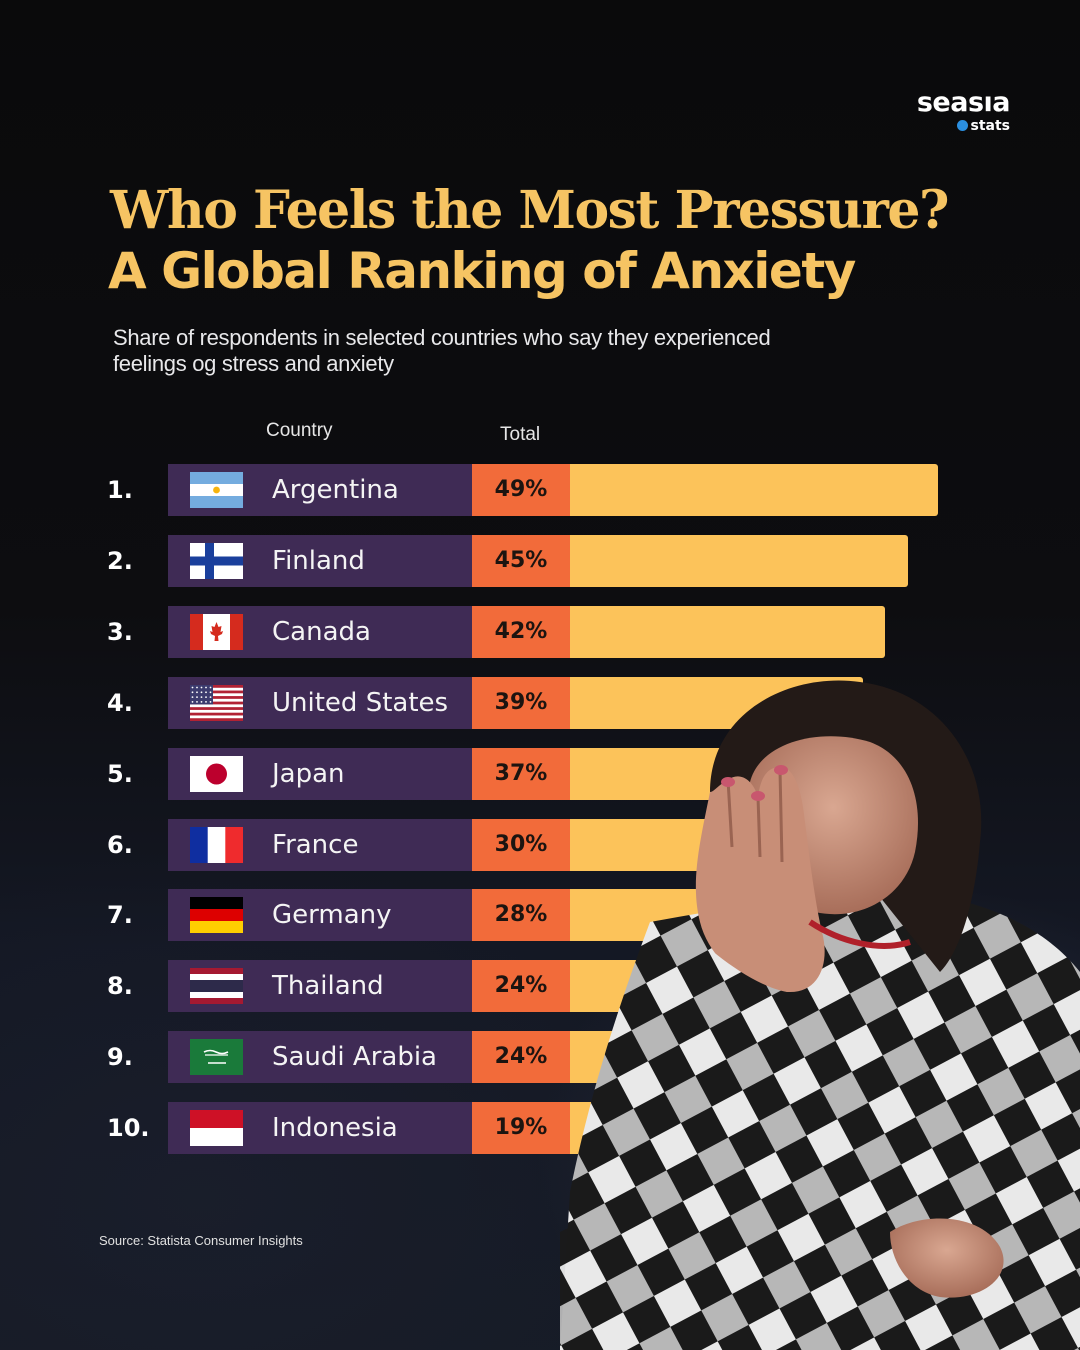 The height and width of the screenshot is (1350, 1080). Describe the element at coordinates (963, 102) in the screenshot. I see `brand-name: seasıa` at that location.